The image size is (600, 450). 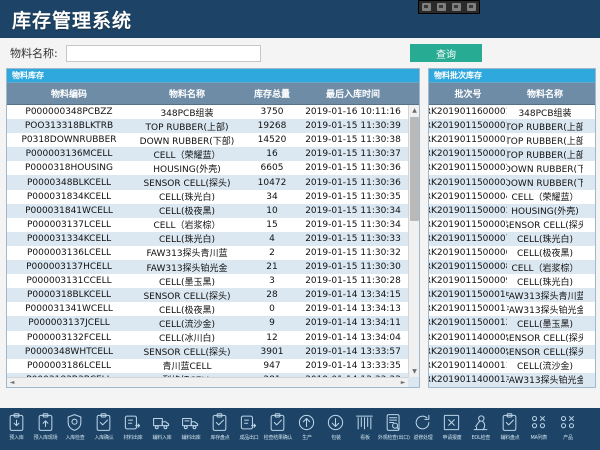 I want to click on screen-recorder-overlay, so click(x=449, y=7).